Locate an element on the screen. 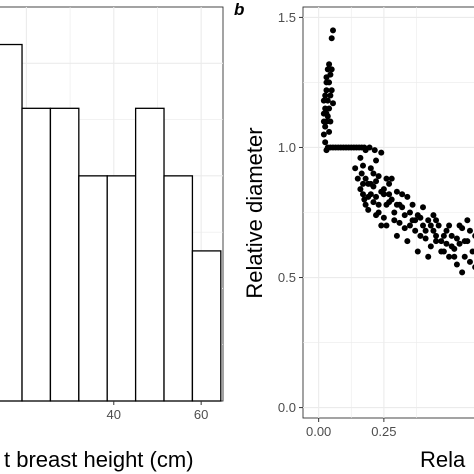 The height and width of the screenshot is (474, 474). scatter-y-tick-label: 0.5 is located at coordinates (287, 277).